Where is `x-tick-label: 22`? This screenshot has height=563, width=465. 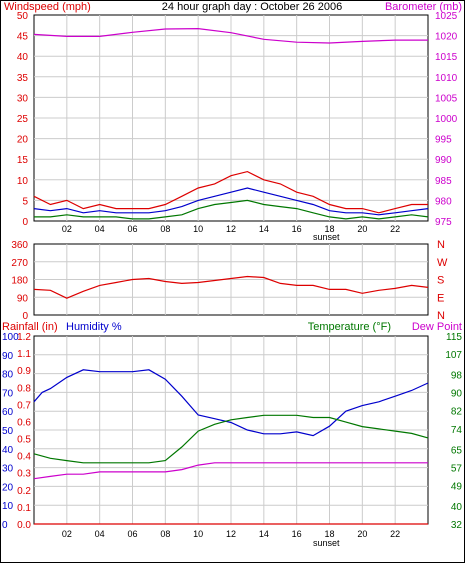 x-tick-label: 22 is located at coordinates (395, 229).